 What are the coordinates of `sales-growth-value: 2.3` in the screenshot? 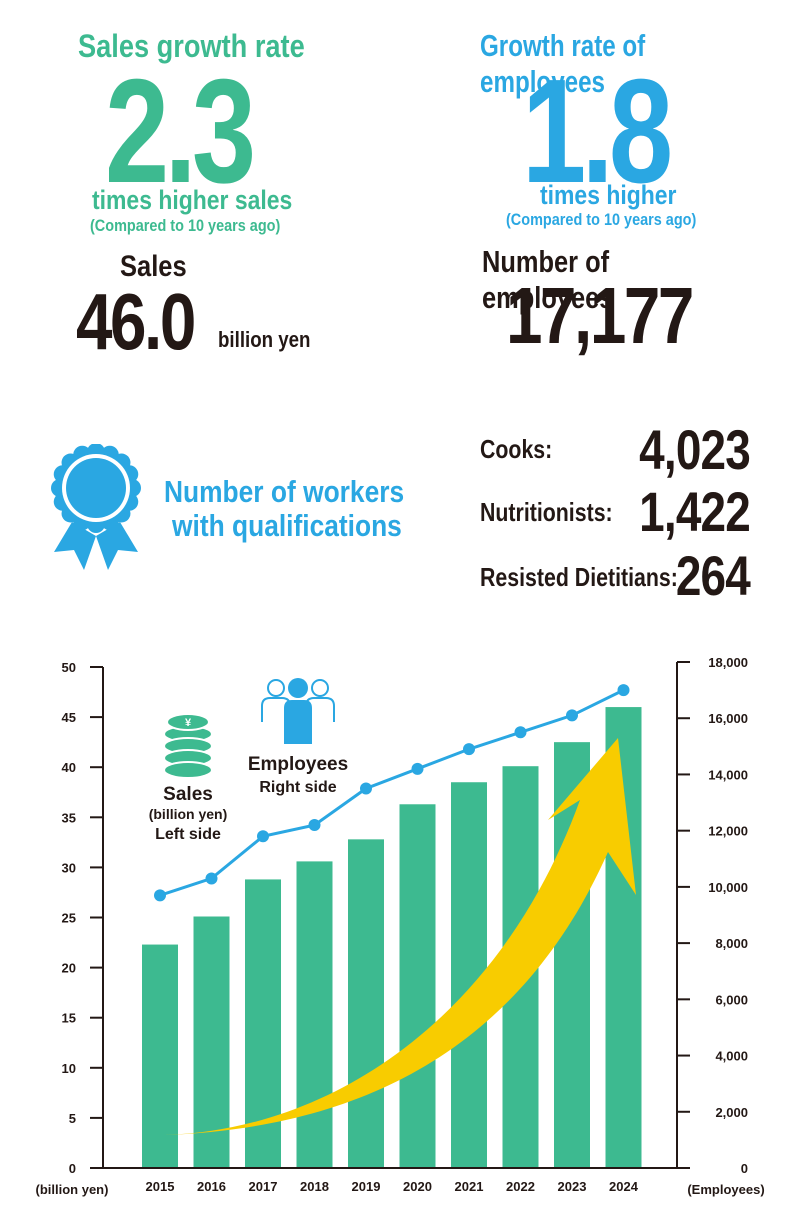 It's located at (180, 131).